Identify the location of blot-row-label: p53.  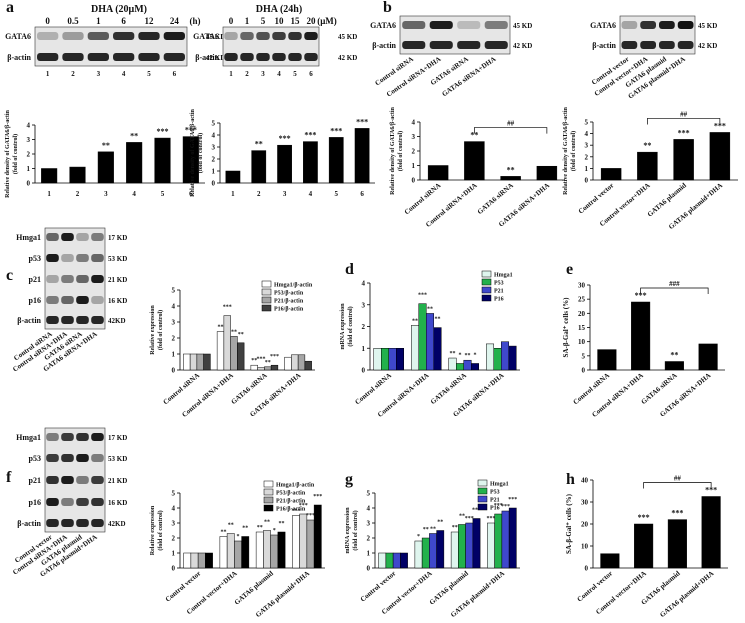
(35, 258).